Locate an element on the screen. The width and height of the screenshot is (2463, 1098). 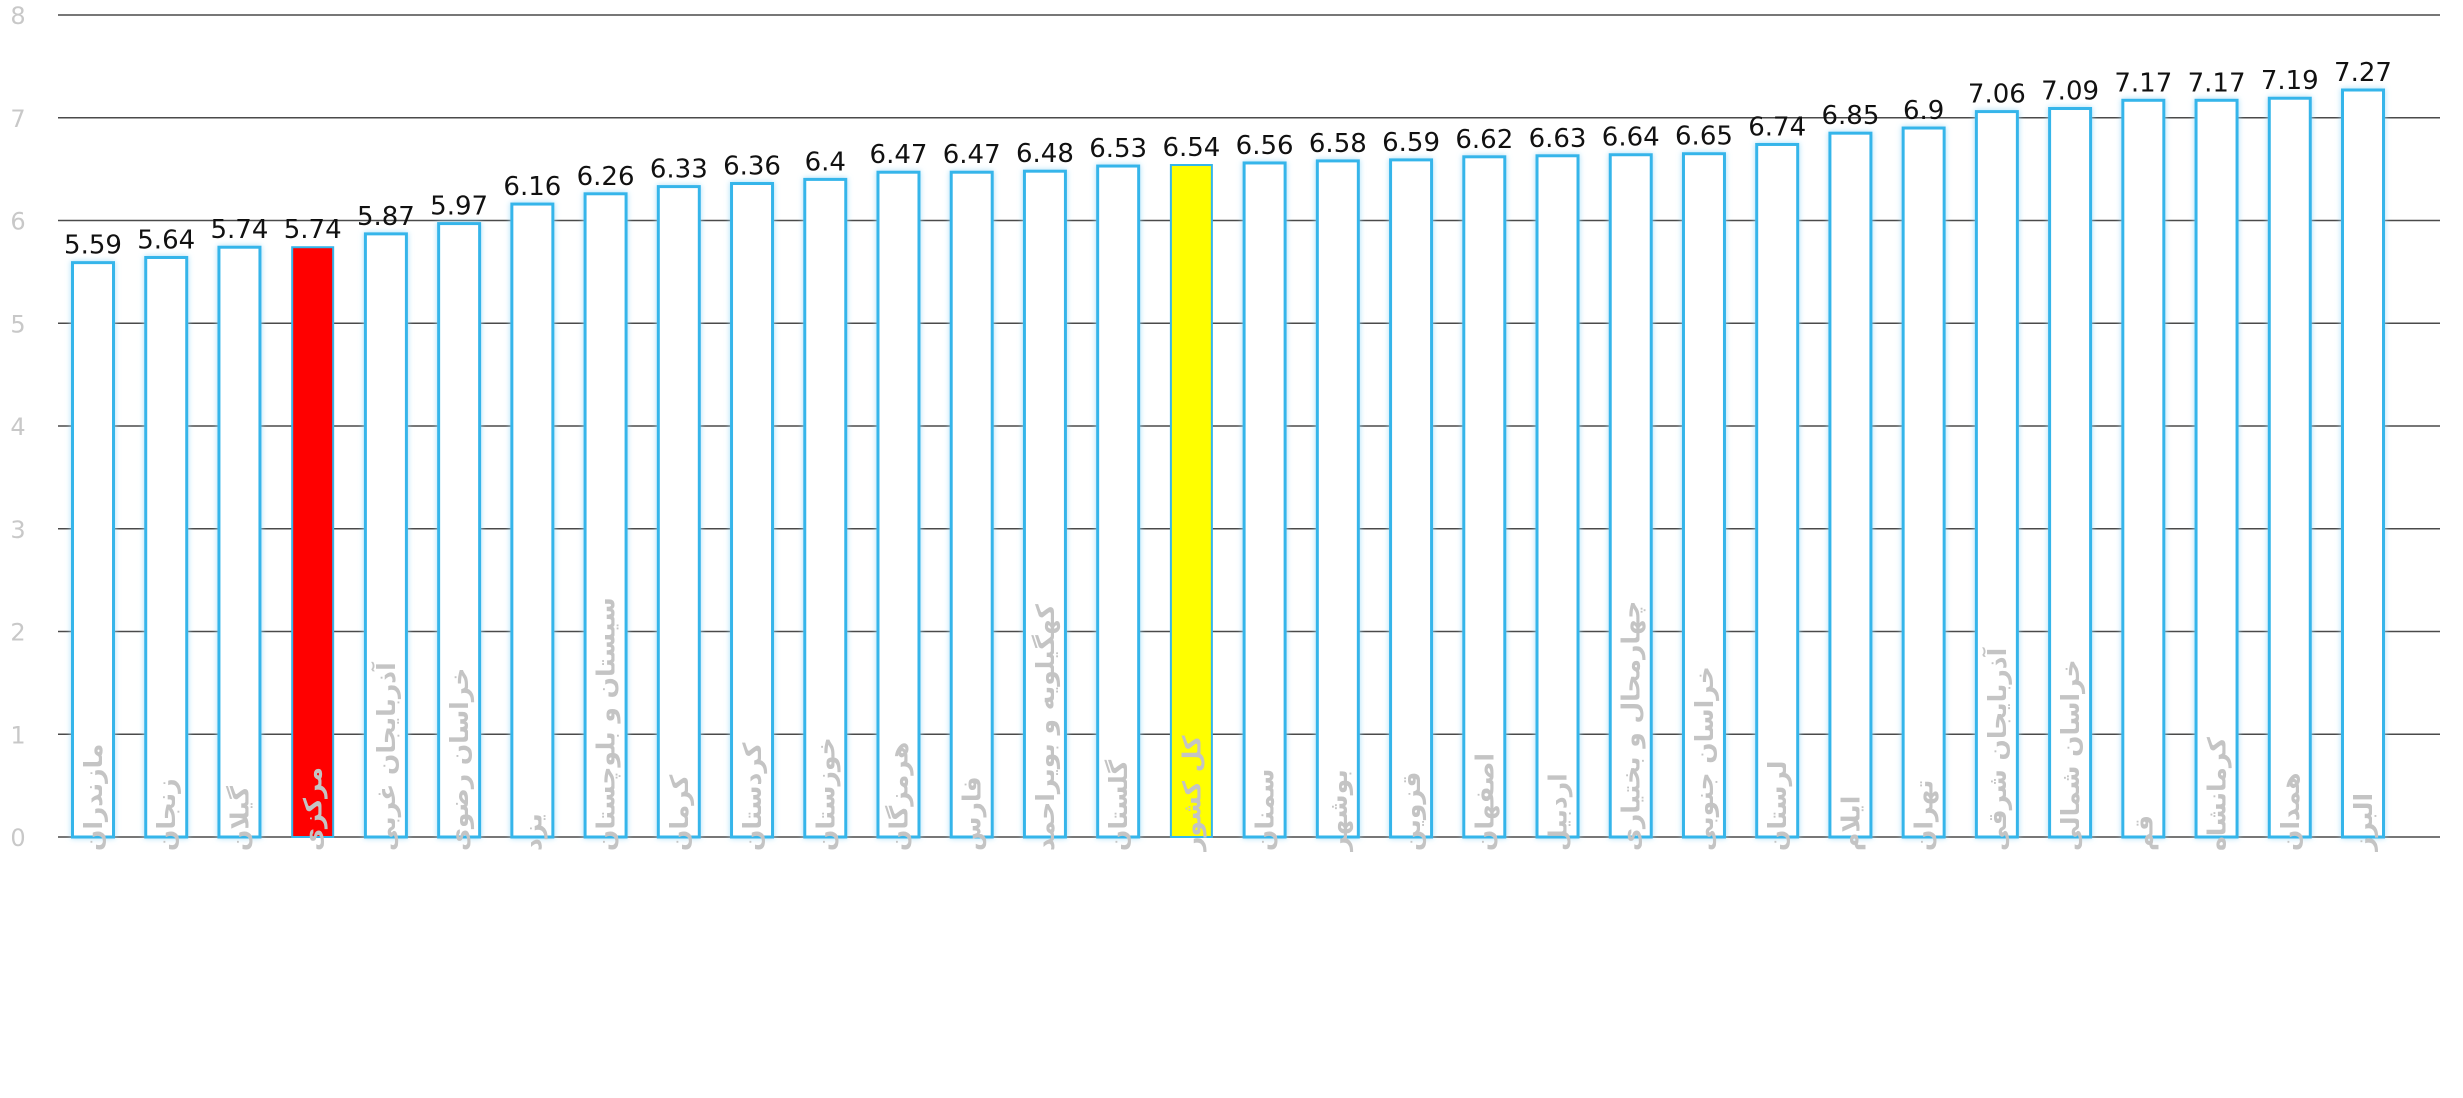
x-tick-label-23: لرستان is located at coordinates (1778, 806).